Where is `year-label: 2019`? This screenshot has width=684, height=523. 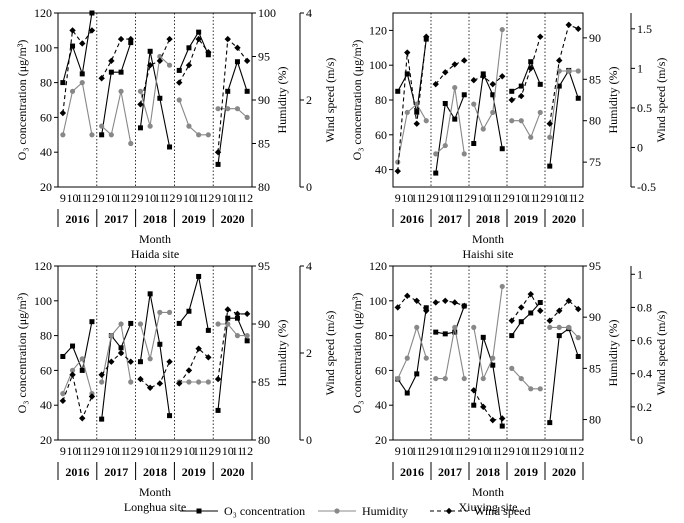 year-label: 2019 is located at coordinates (526, 472).